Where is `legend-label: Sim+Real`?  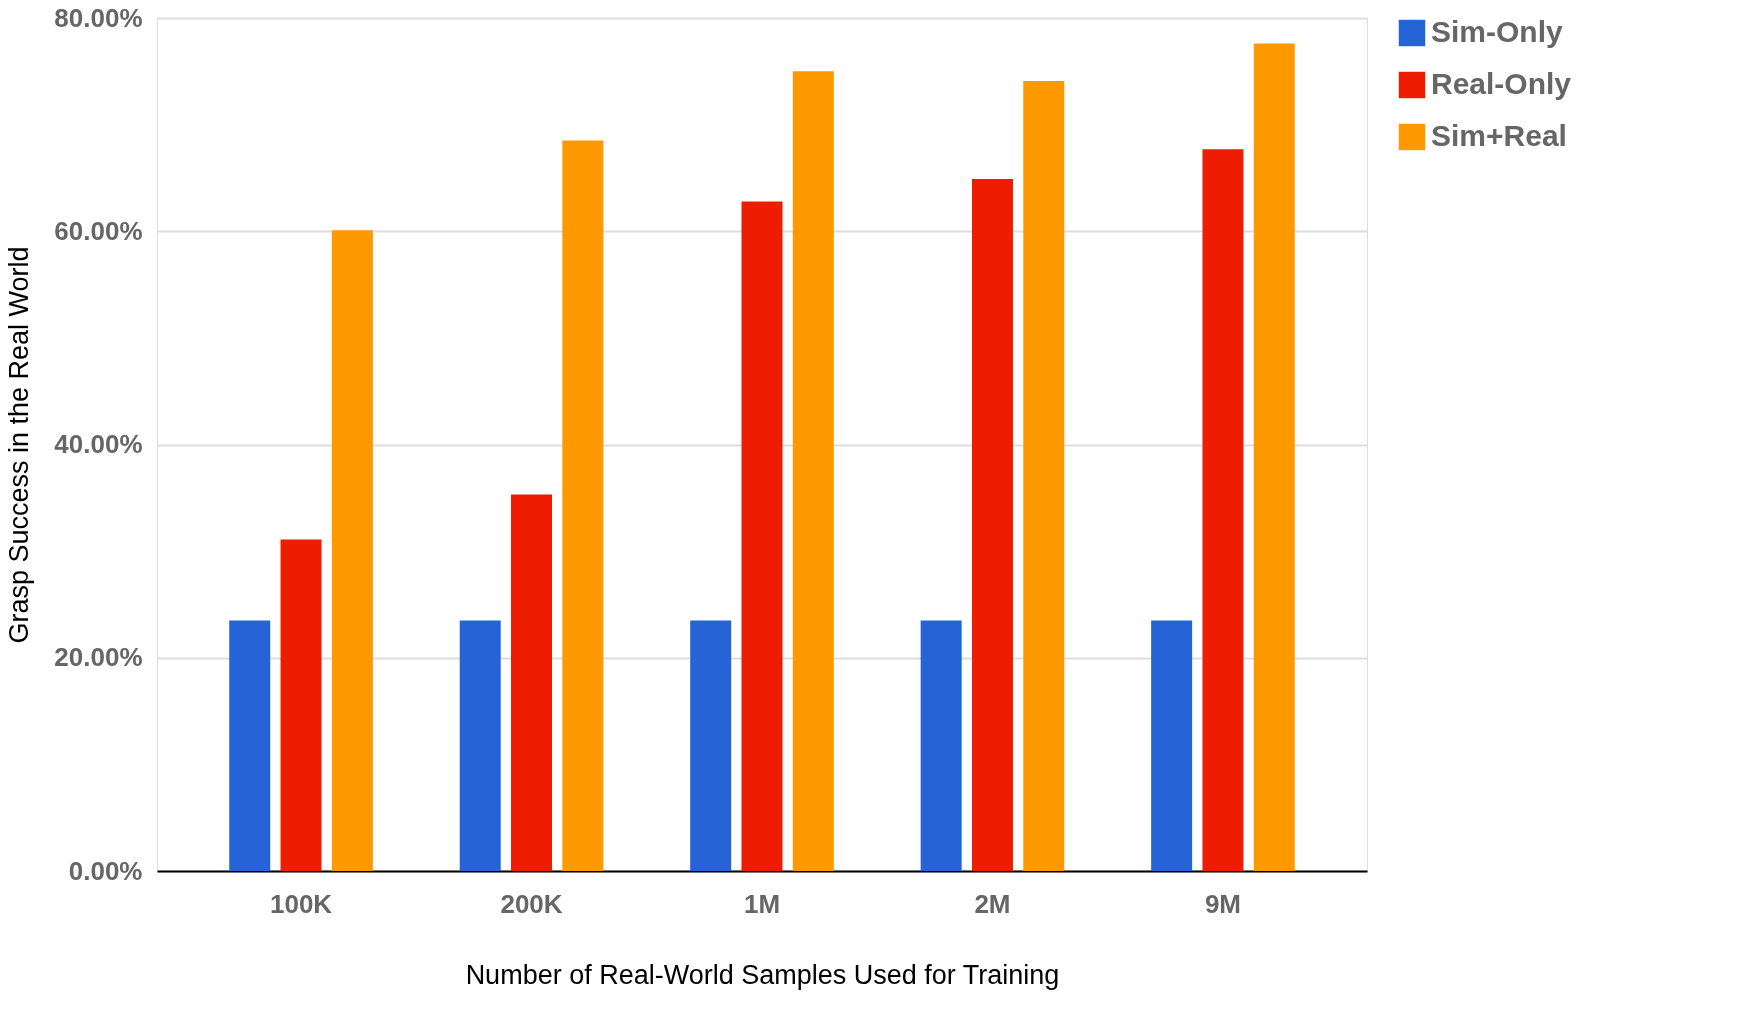 legend-label: Sim+Real is located at coordinates (1499, 135).